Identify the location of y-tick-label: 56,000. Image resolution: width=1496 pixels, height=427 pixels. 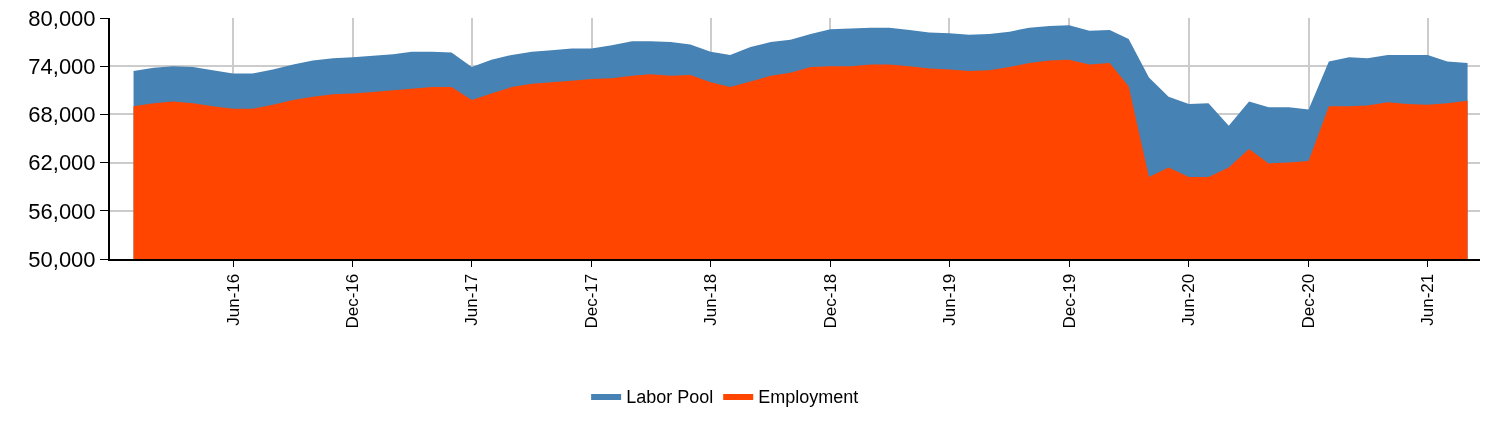
(62, 211).